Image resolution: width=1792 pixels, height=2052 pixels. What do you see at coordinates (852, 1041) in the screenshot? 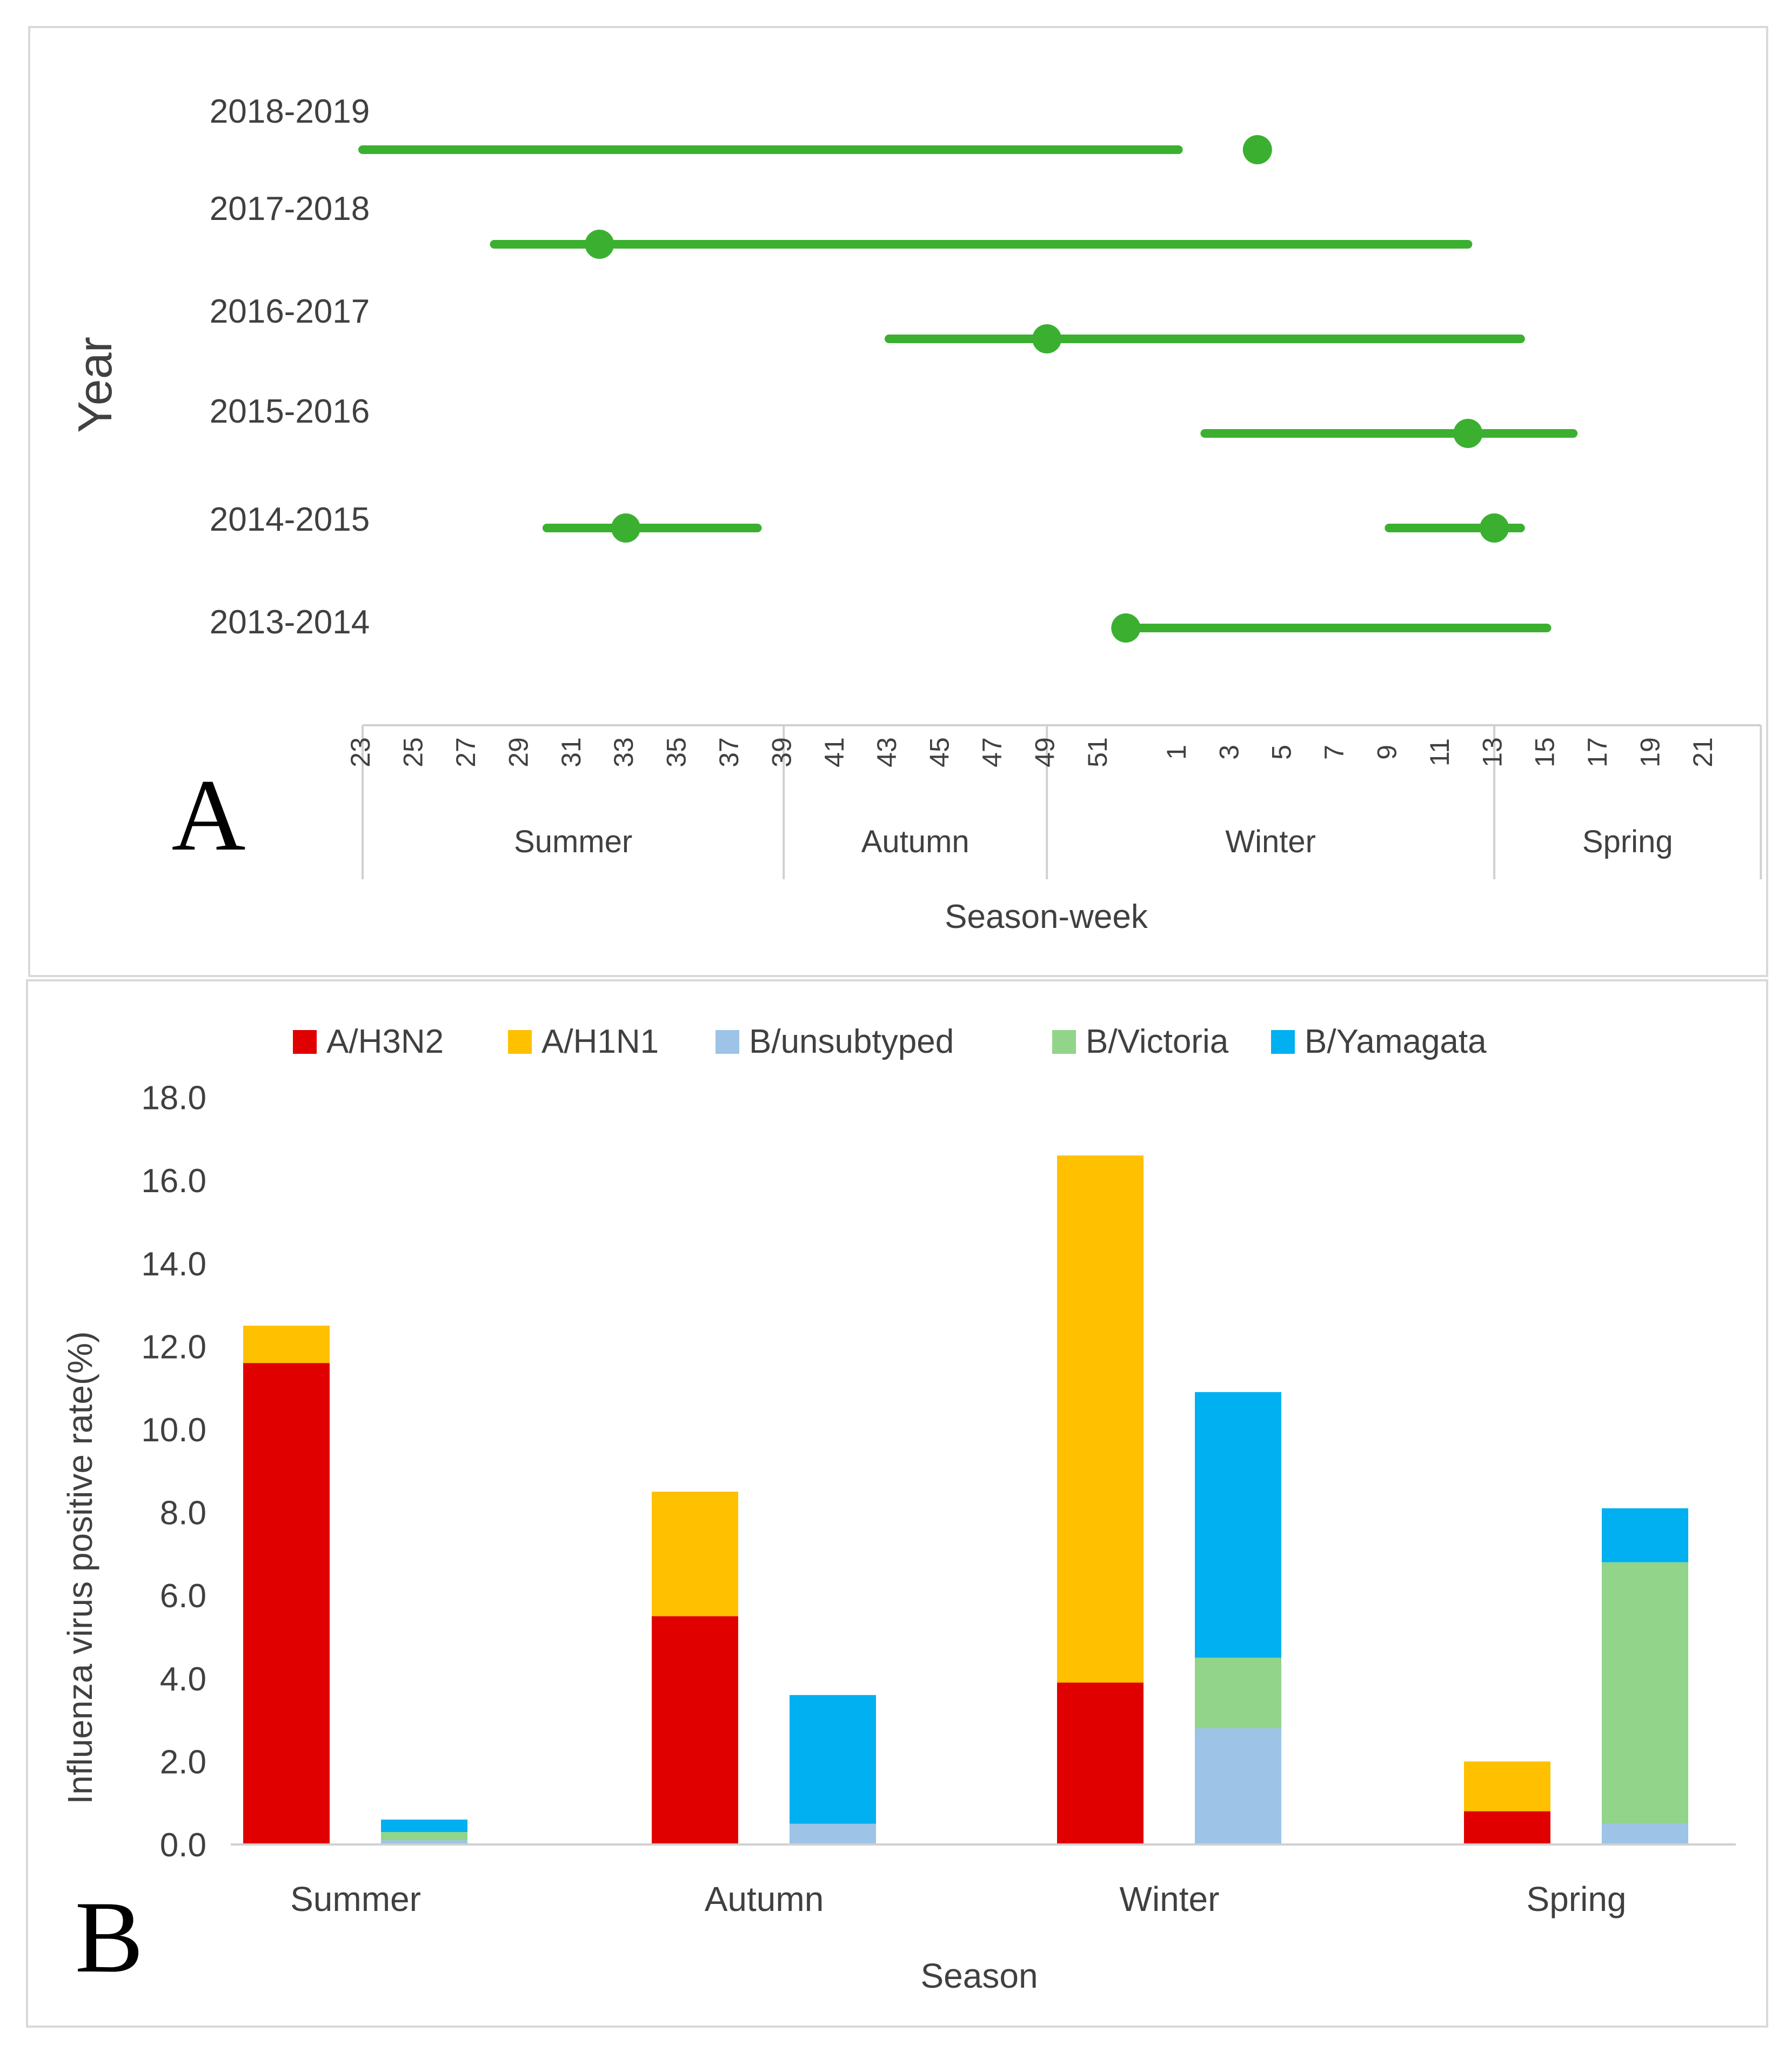
I see `legend-label: B/unsubtyped` at bounding box center [852, 1041].